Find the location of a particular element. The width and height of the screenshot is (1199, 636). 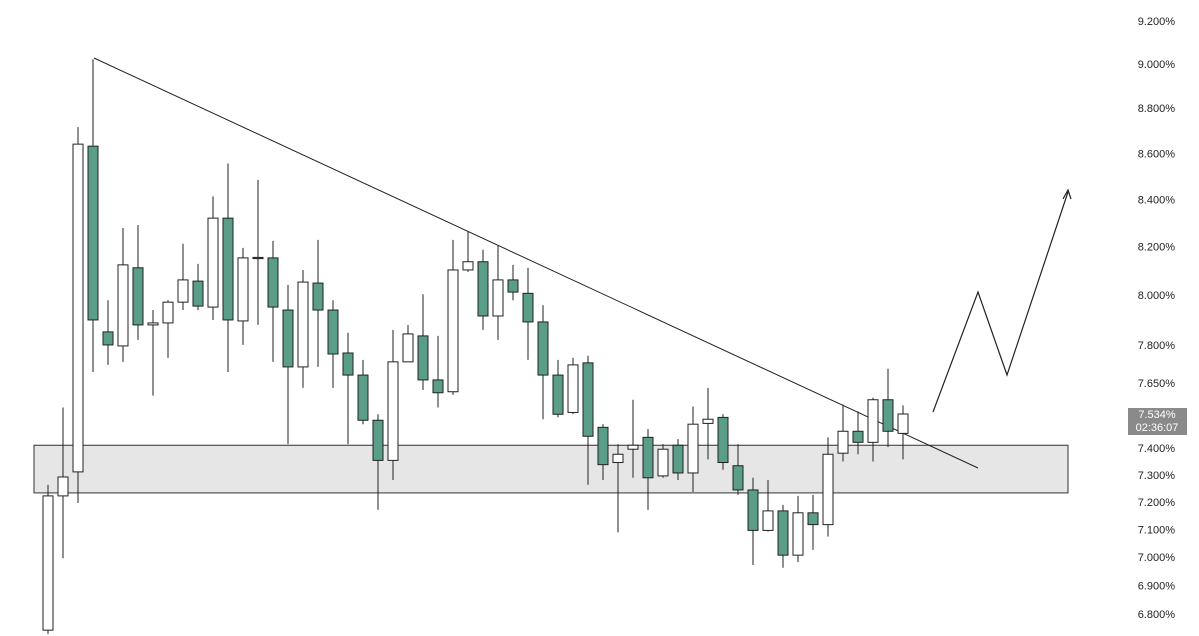

y-tick-label: 7.800% is located at coordinates (1157, 346).